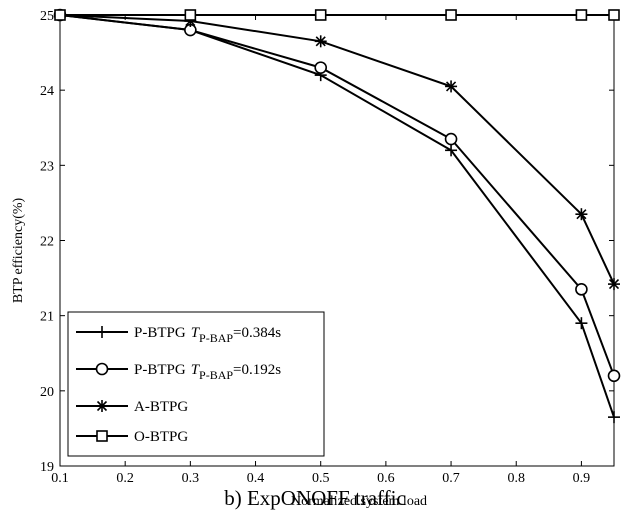 This screenshot has width=630, height=524. Describe the element at coordinates (47, 392) in the screenshot. I see `y-tick-label: 20` at that location.